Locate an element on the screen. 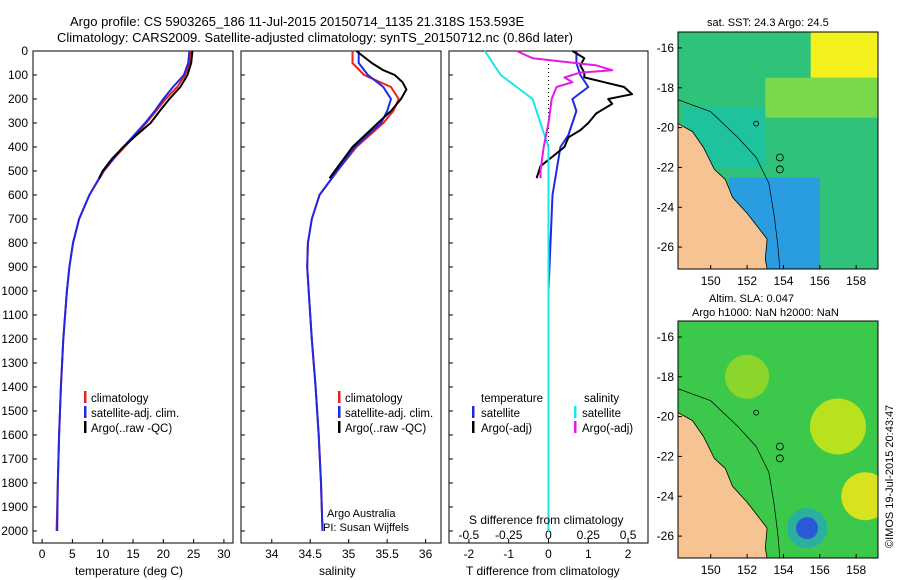 The width and height of the screenshot is (900, 580). y-tick-label: 1900 is located at coordinates (14, 507).